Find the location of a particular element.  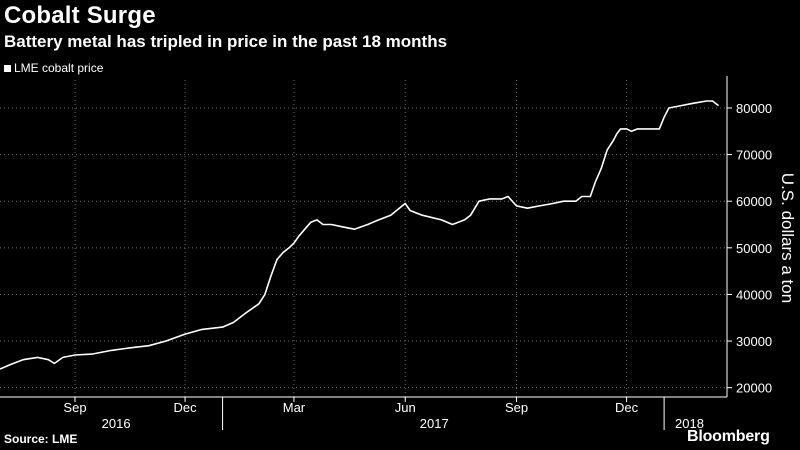

y-tick-label: 70000 is located at coordinates (754, 155).